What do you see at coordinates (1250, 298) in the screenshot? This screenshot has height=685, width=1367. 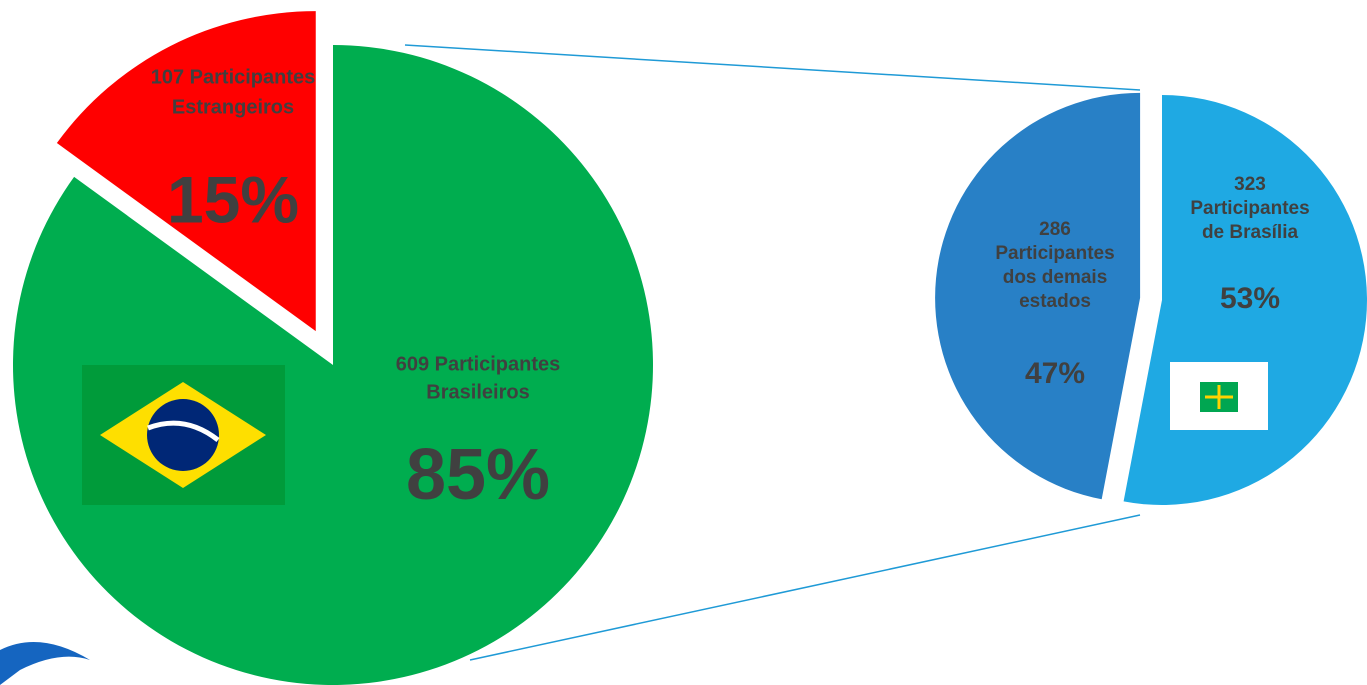 I see `slice-percent: 53%` at bounding box center [1250, 298].